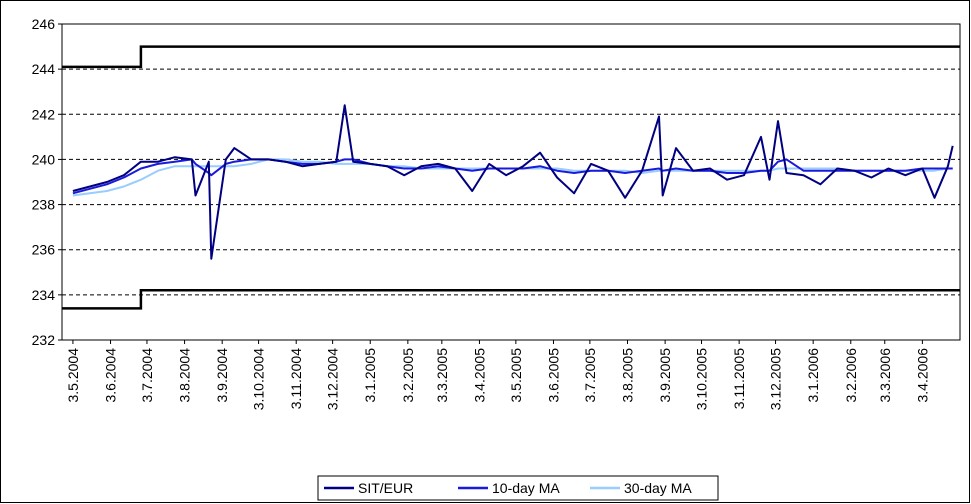  I want to click on y-tick-label: 232, so click(44, 340).